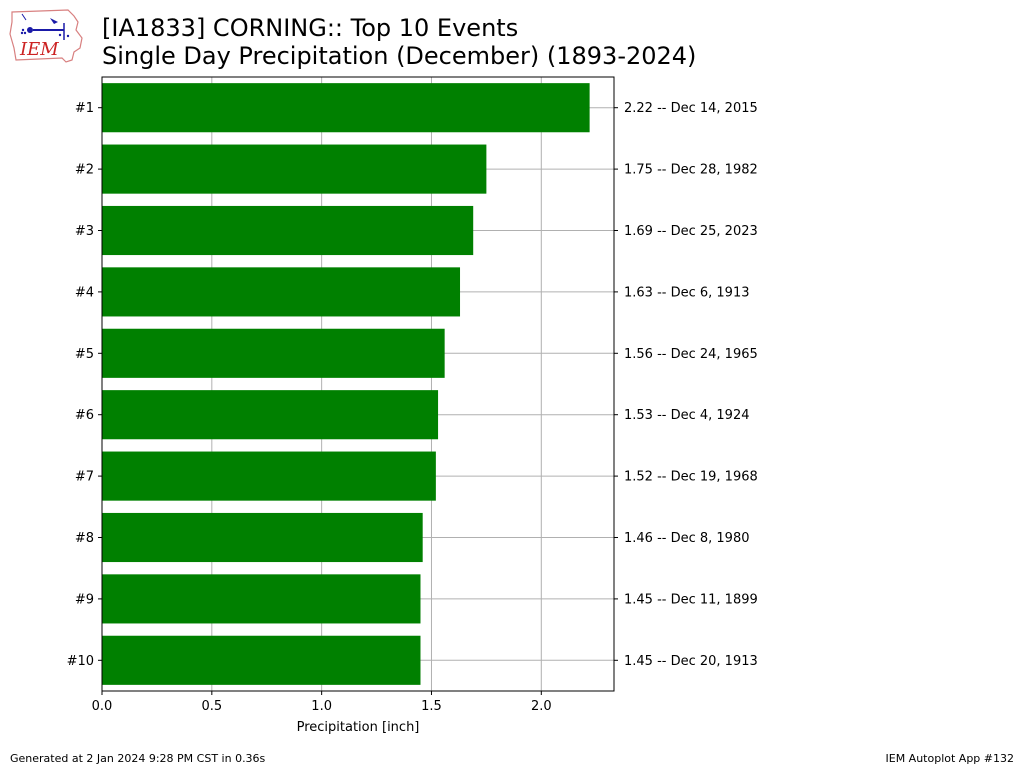 The width and height of the screenshot is (1024, 768). I want to click on y-tick-label: #7, so click(84, 477).